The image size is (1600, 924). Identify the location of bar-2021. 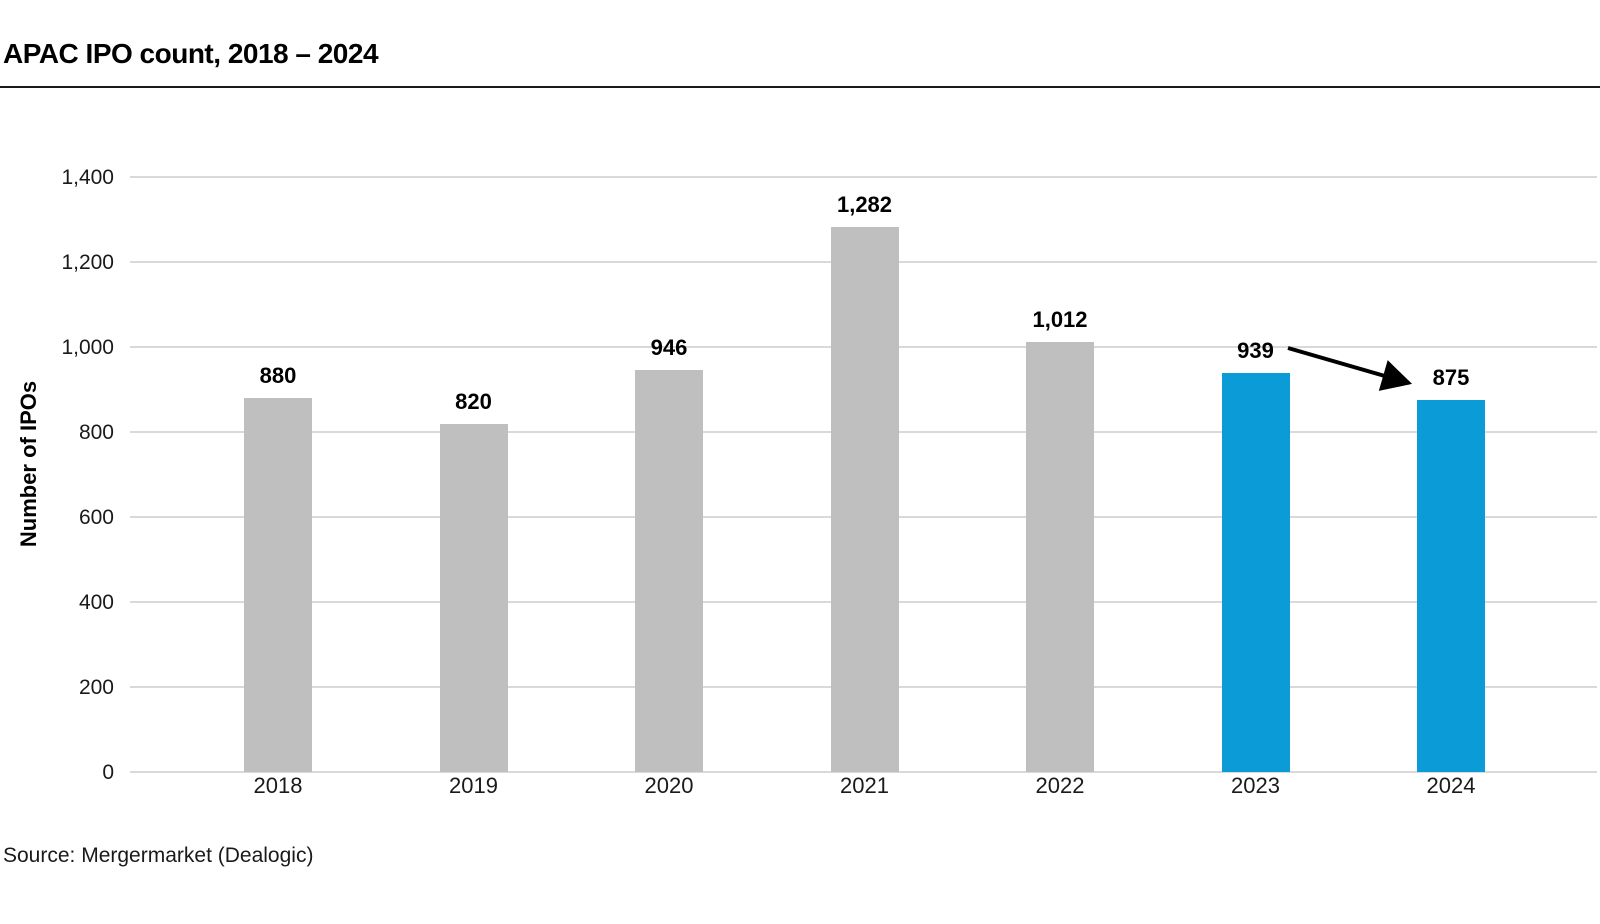
(864, 499).